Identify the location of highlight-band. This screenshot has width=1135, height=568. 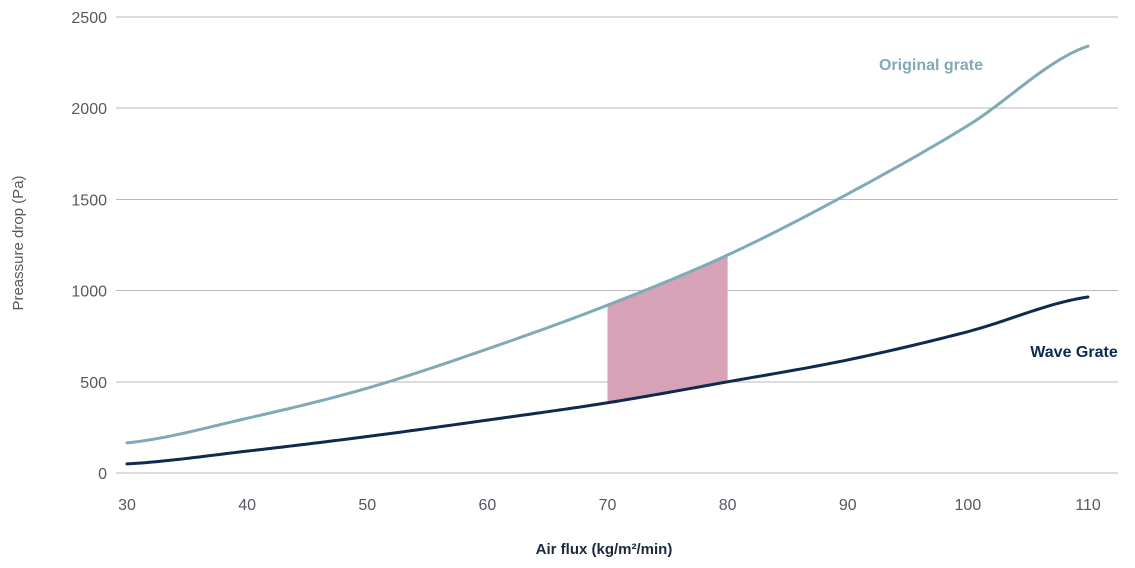
(667, 329).